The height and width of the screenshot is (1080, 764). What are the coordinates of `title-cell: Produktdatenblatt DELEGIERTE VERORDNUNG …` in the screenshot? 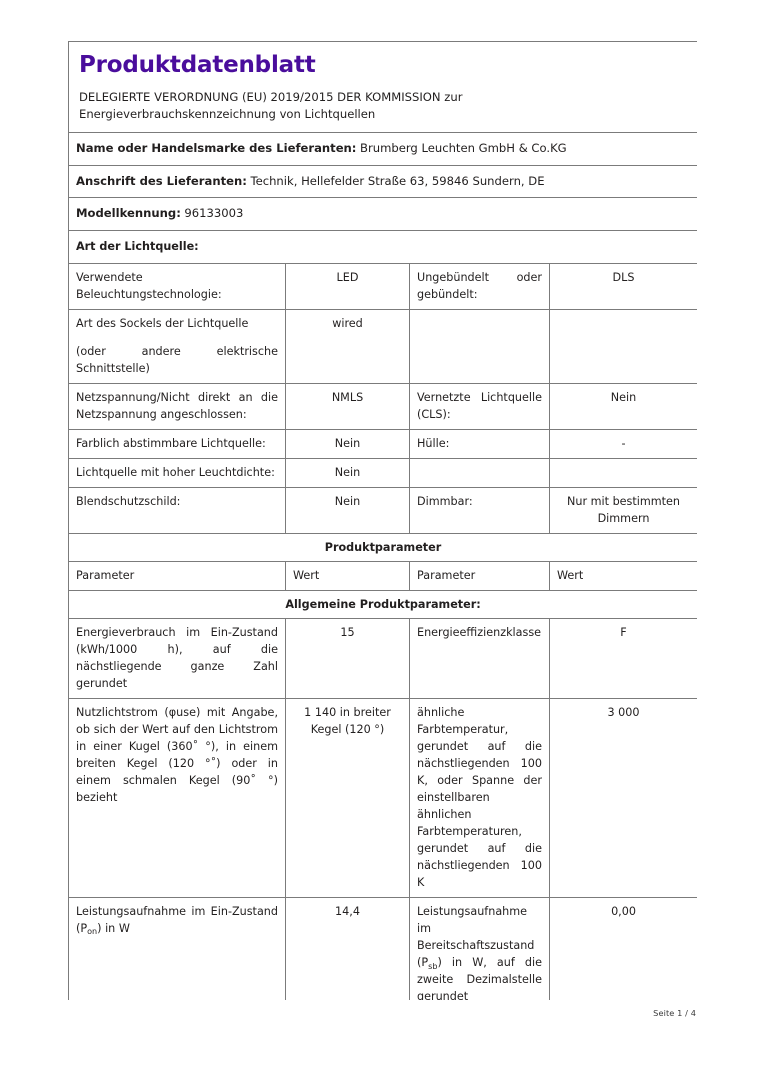 It's located at (382, 87).